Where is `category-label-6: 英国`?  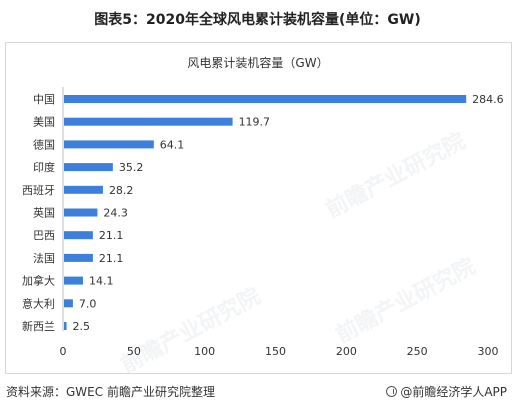
category-label-6: 英国 is located at coordinates (44, 213).